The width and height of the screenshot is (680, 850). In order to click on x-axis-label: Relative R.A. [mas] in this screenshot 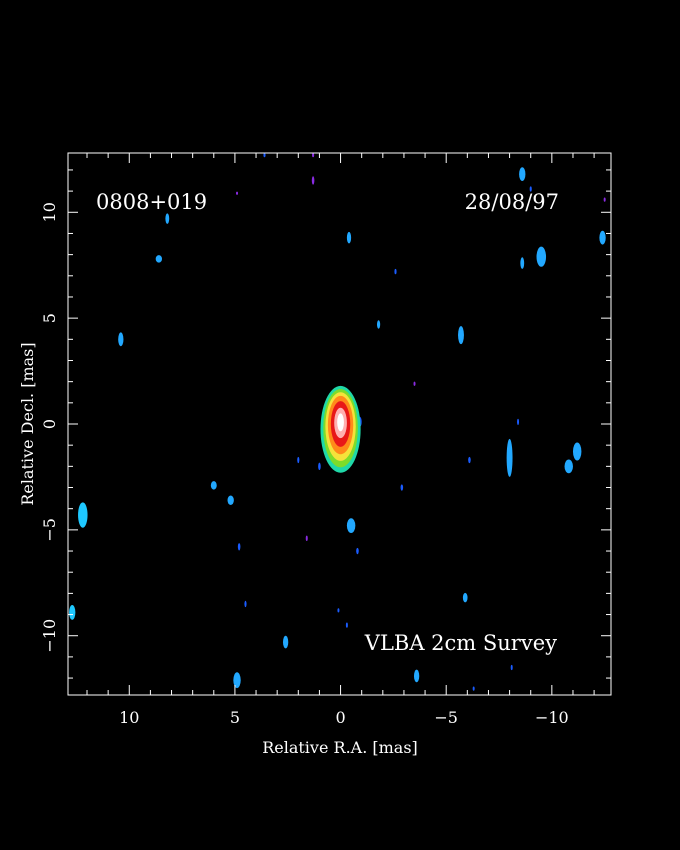, I will do `click(340, 747)`.